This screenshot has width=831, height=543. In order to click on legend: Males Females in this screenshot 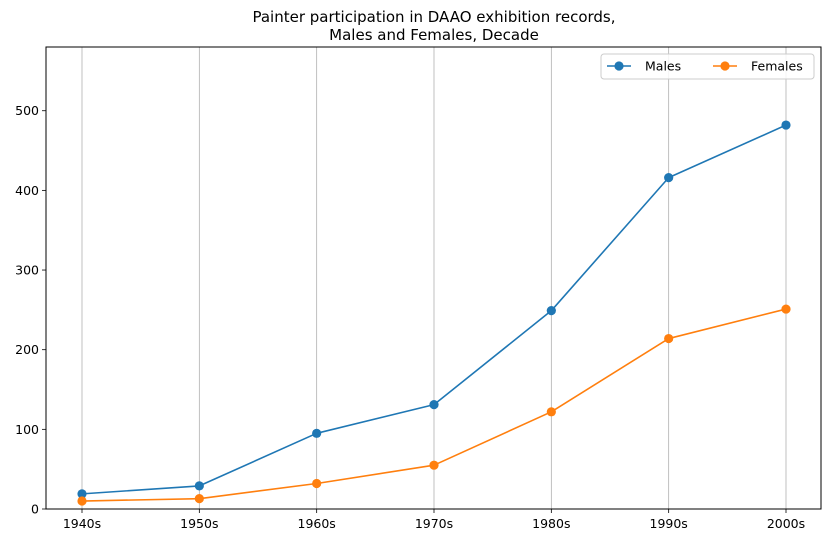, I will do `click(707, 66)`.